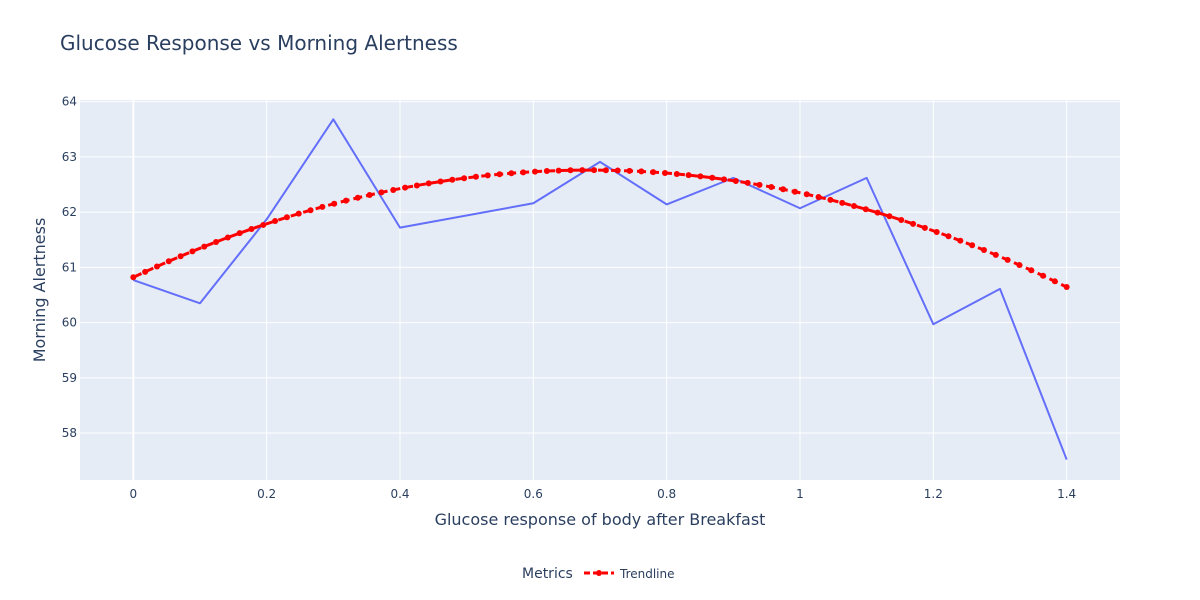 This screenshot has width=1200, height=600. What do you see at coordinates (666, 494) in the screenshot?
I see `x-tick-label: 0.8` at bounding box center [666, 494].